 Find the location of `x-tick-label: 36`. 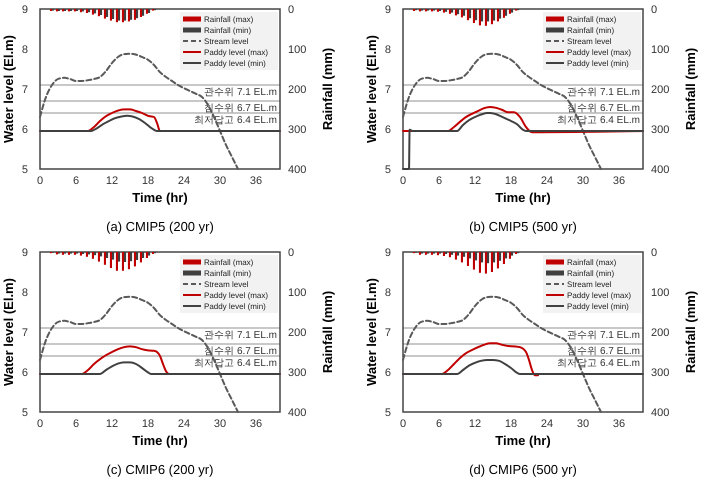

x-tick-label: 36 is located at coordinates (619, 181).